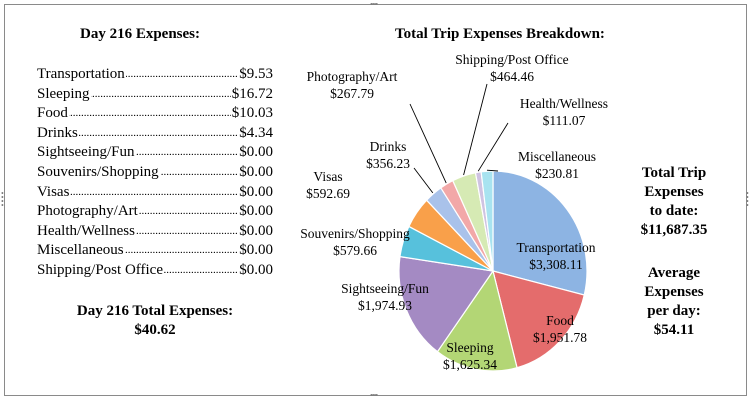  Describe the element at coordinates (100, 270) in the screenshot. I see `expense-label: Shipping/Post Office` at that location.